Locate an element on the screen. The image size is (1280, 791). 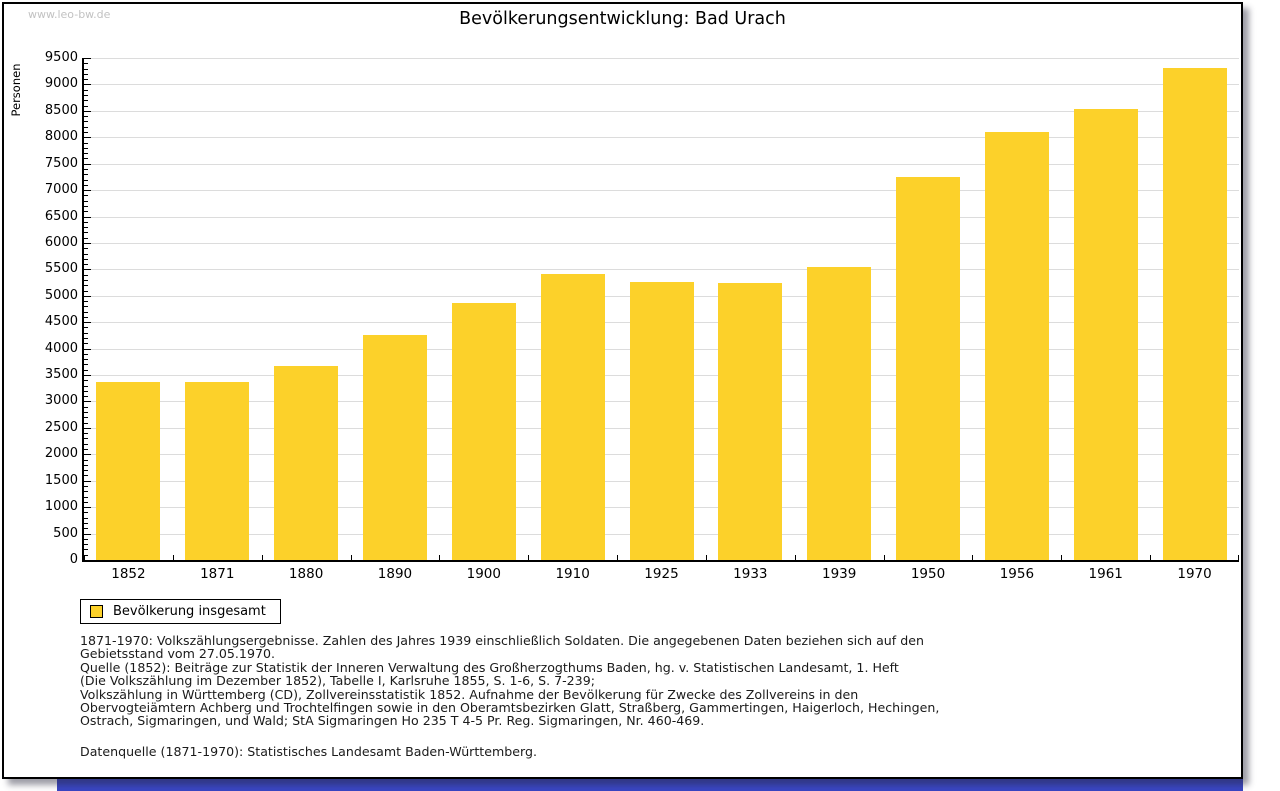
x-tick-label: 1910 is located at coordinates (572, 574).